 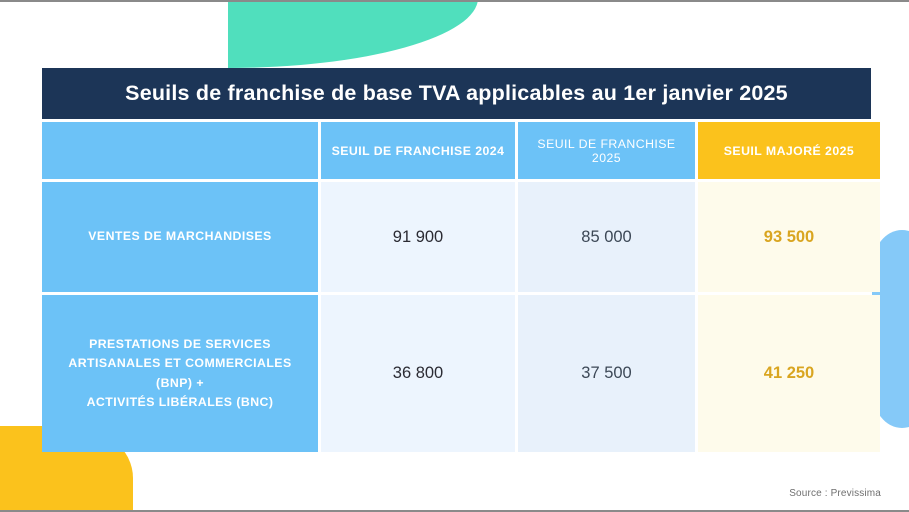 I want to click on table-cell-prestations-seuil-2025: 37 500, so click(x=606, y=373).